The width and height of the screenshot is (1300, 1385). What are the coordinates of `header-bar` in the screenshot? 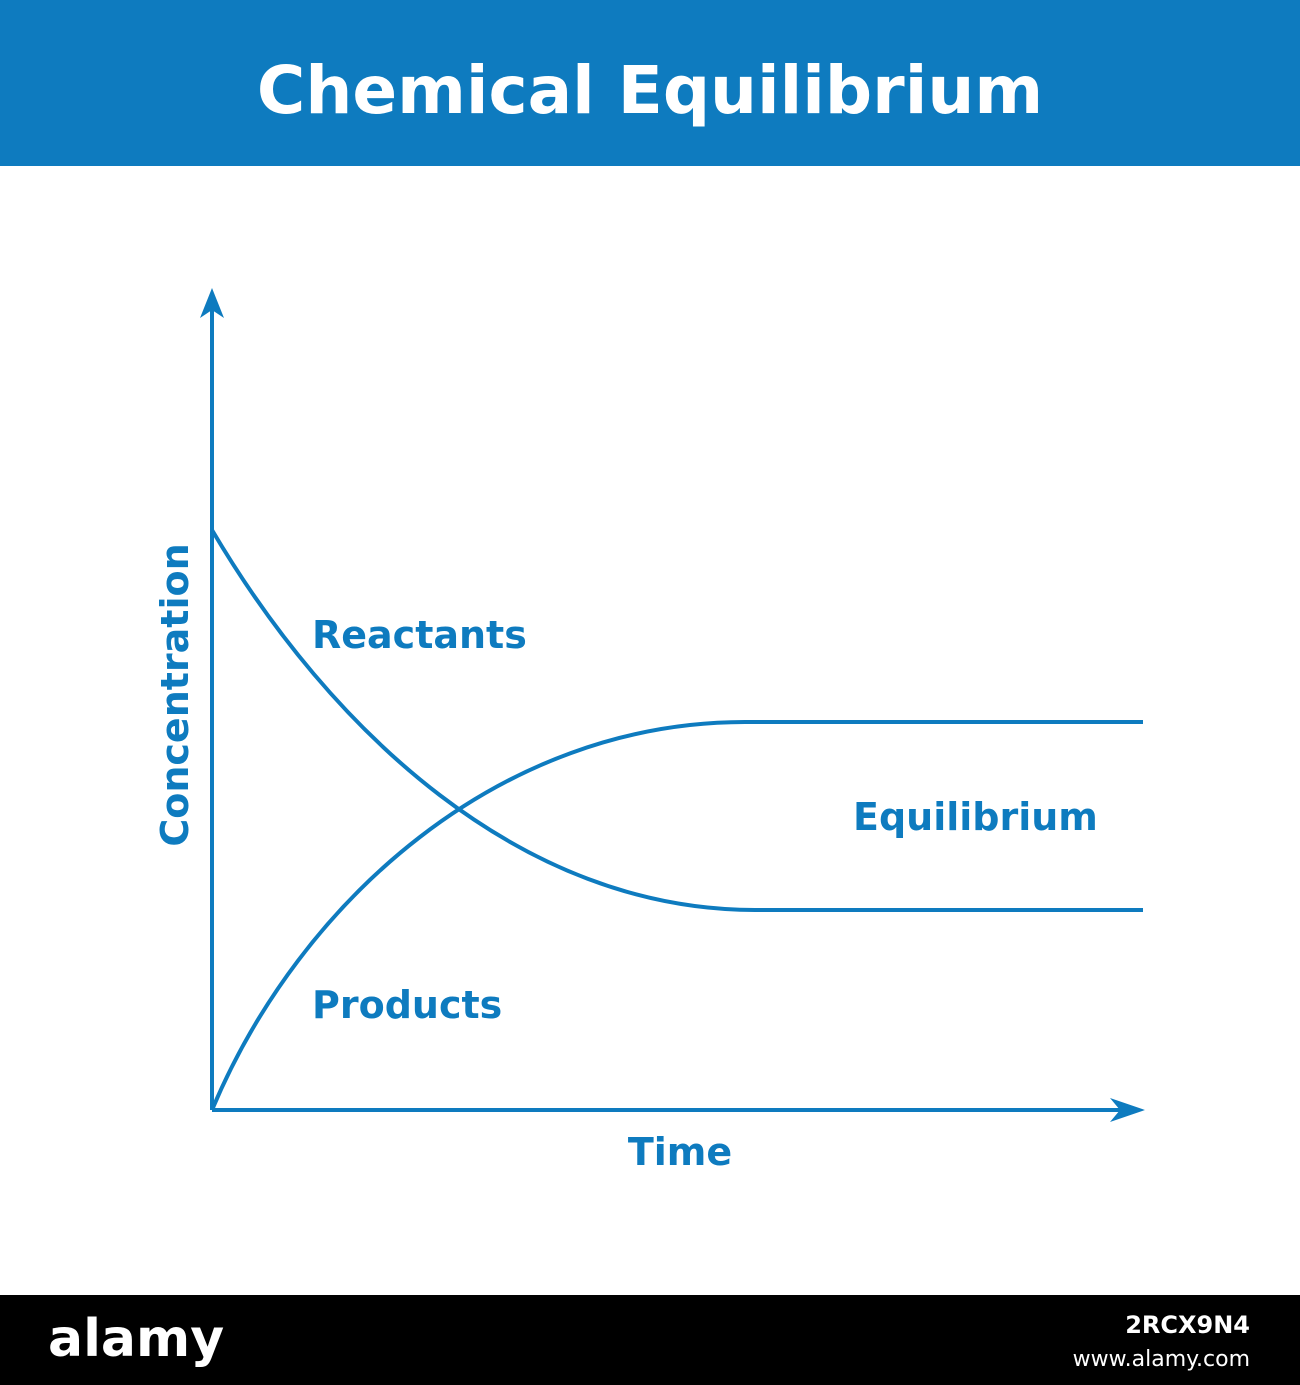 It's located at (650, 83).